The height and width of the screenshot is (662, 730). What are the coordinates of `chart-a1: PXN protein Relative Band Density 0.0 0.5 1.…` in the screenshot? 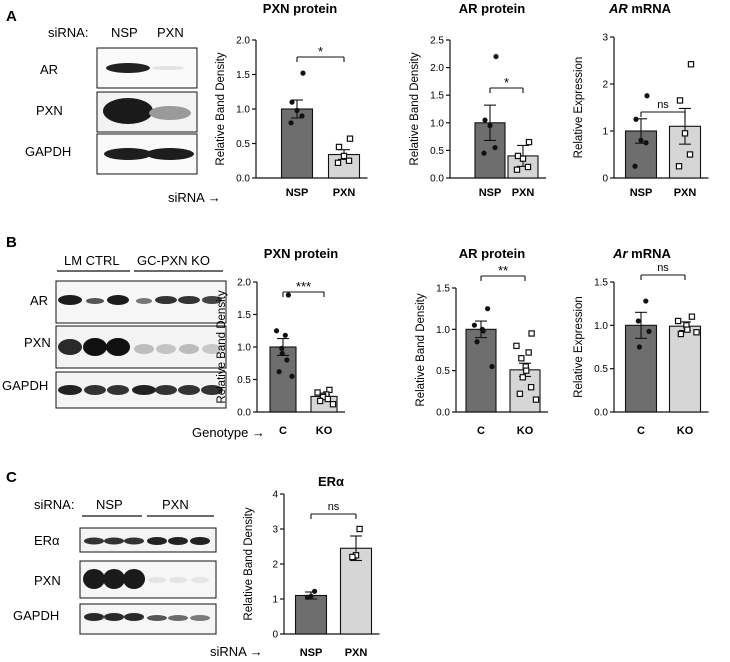 It's located at (291, 100).